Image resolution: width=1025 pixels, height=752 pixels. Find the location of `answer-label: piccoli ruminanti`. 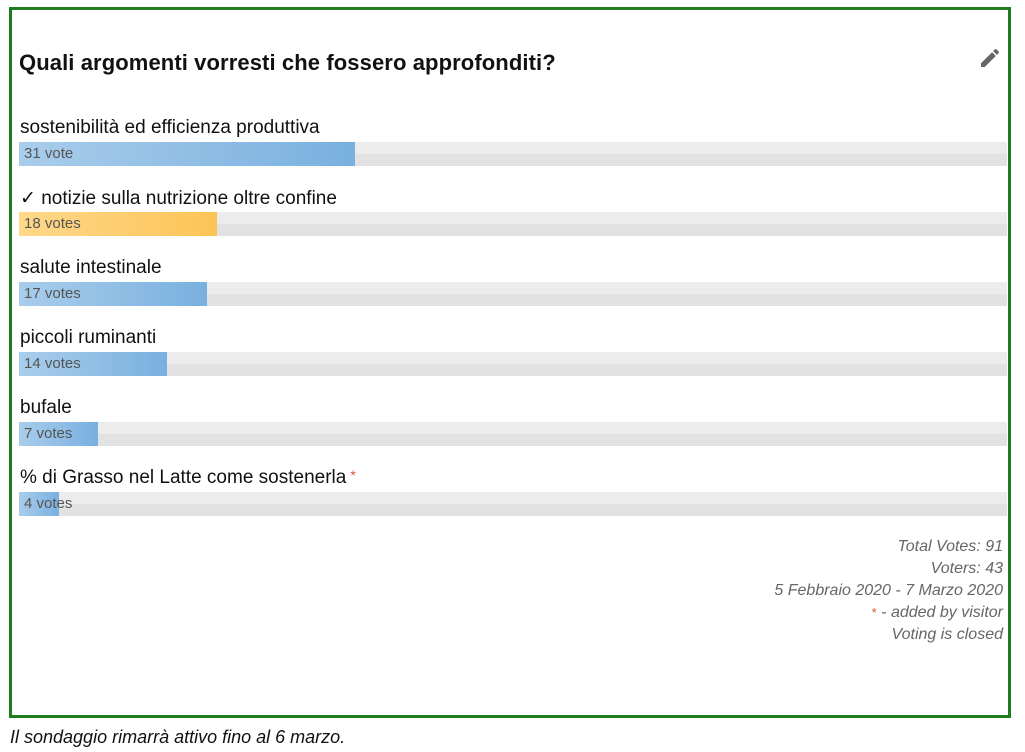

answer-label: piccoli ruminanti is located at coordinates (88, 337).